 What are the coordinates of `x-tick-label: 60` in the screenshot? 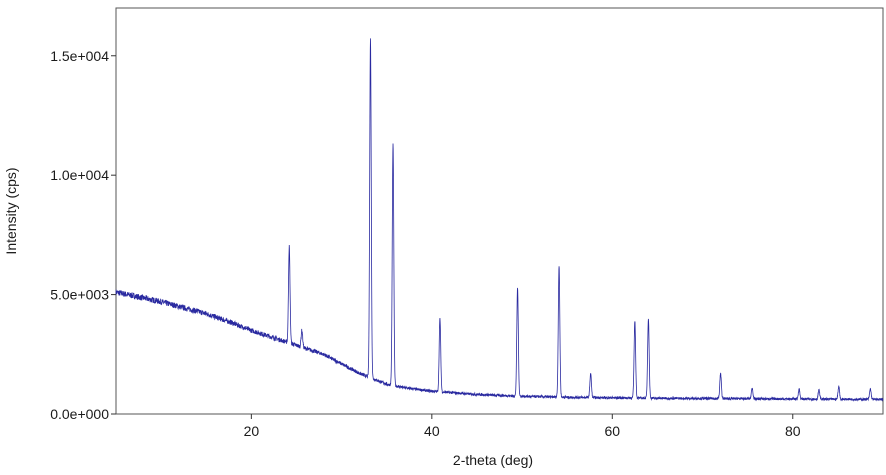 It's located at (613, 431).